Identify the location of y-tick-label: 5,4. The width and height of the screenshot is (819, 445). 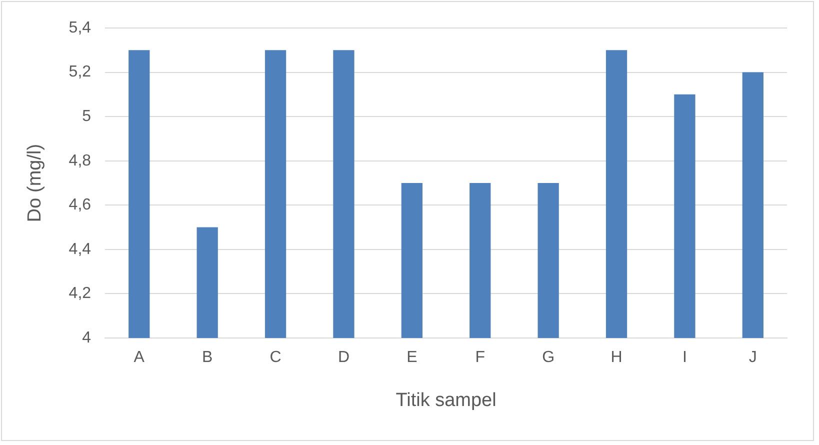
(80, 27).